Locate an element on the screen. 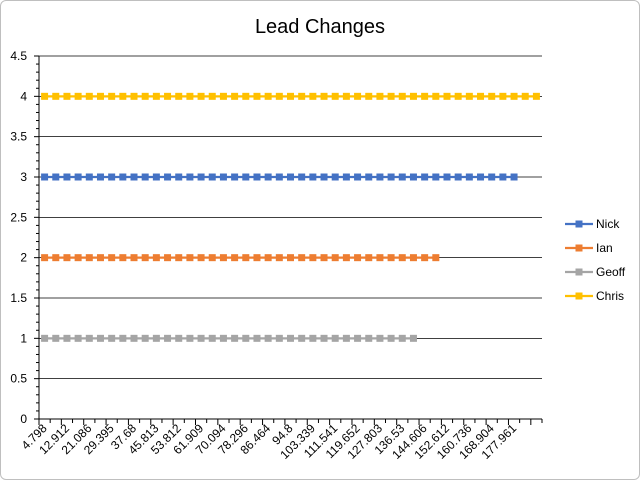  y-tick-label: 4 is located at coordinates (23, 96).